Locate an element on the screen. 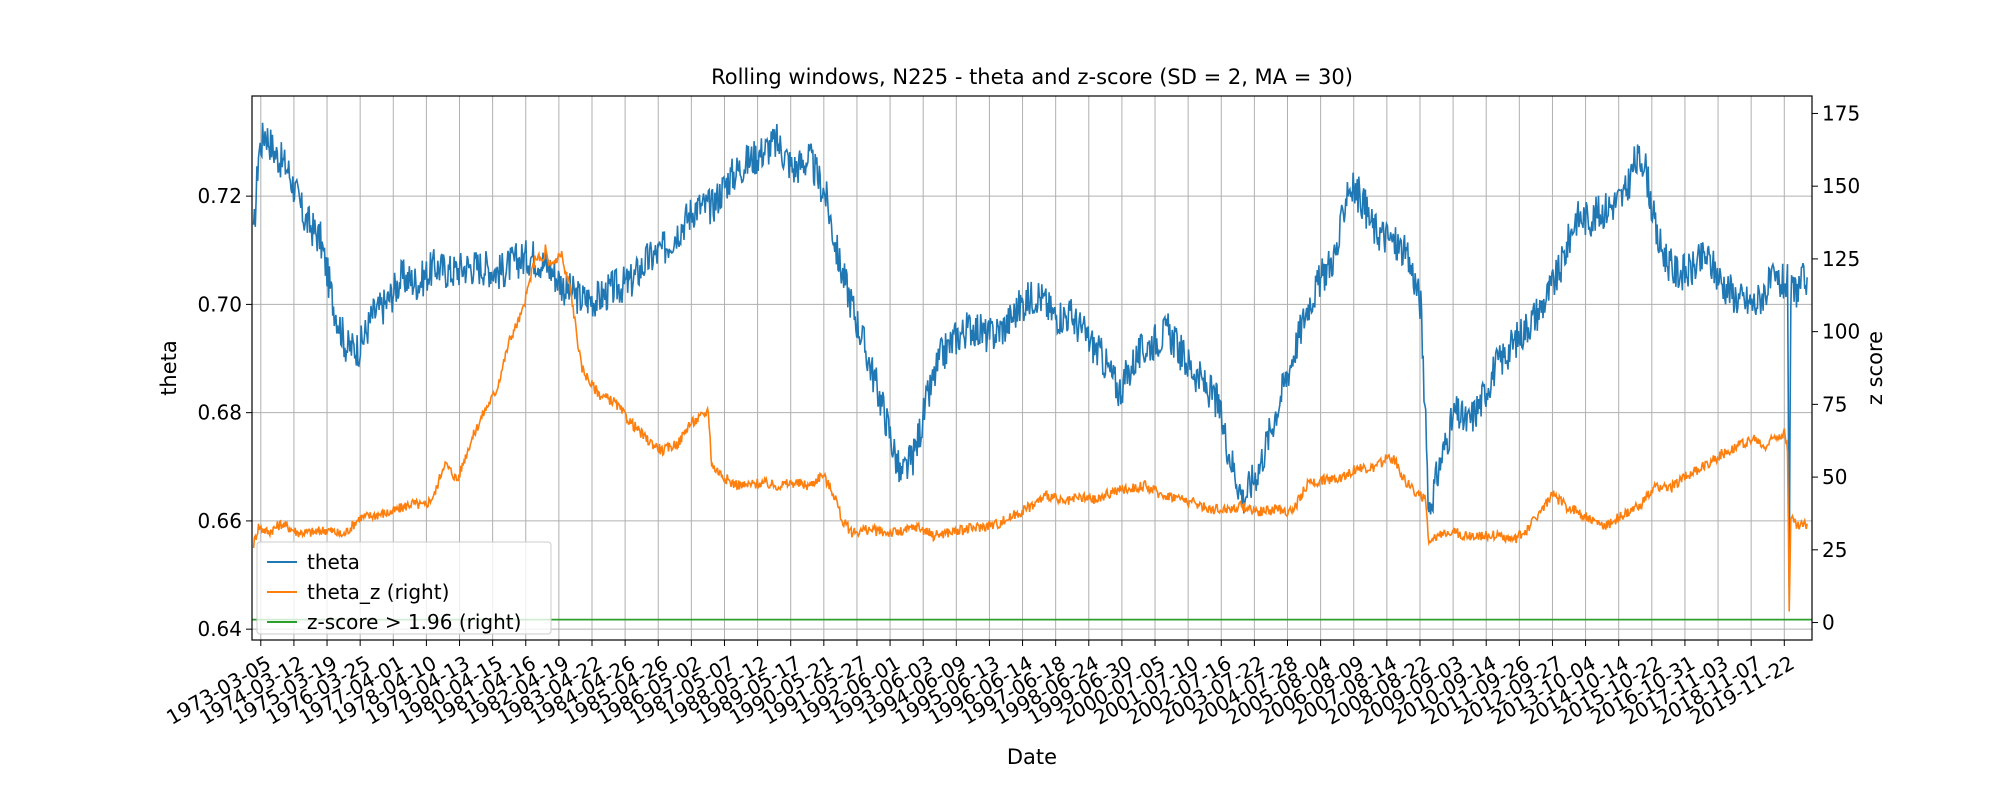  right-y-tick-label: 175 is located at coordinates (1841, 113).